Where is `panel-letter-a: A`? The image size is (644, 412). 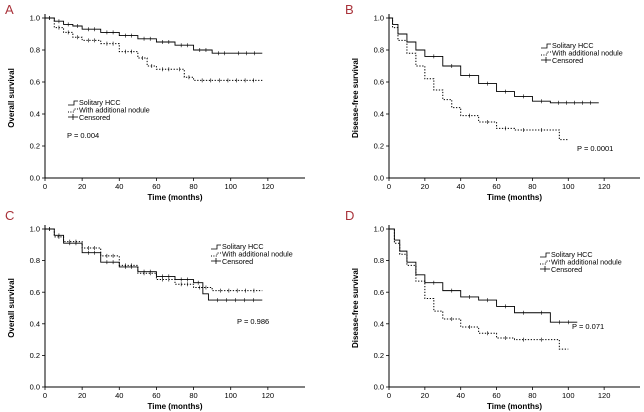 panel-letter-a: A is located at coordinates (9, 9).